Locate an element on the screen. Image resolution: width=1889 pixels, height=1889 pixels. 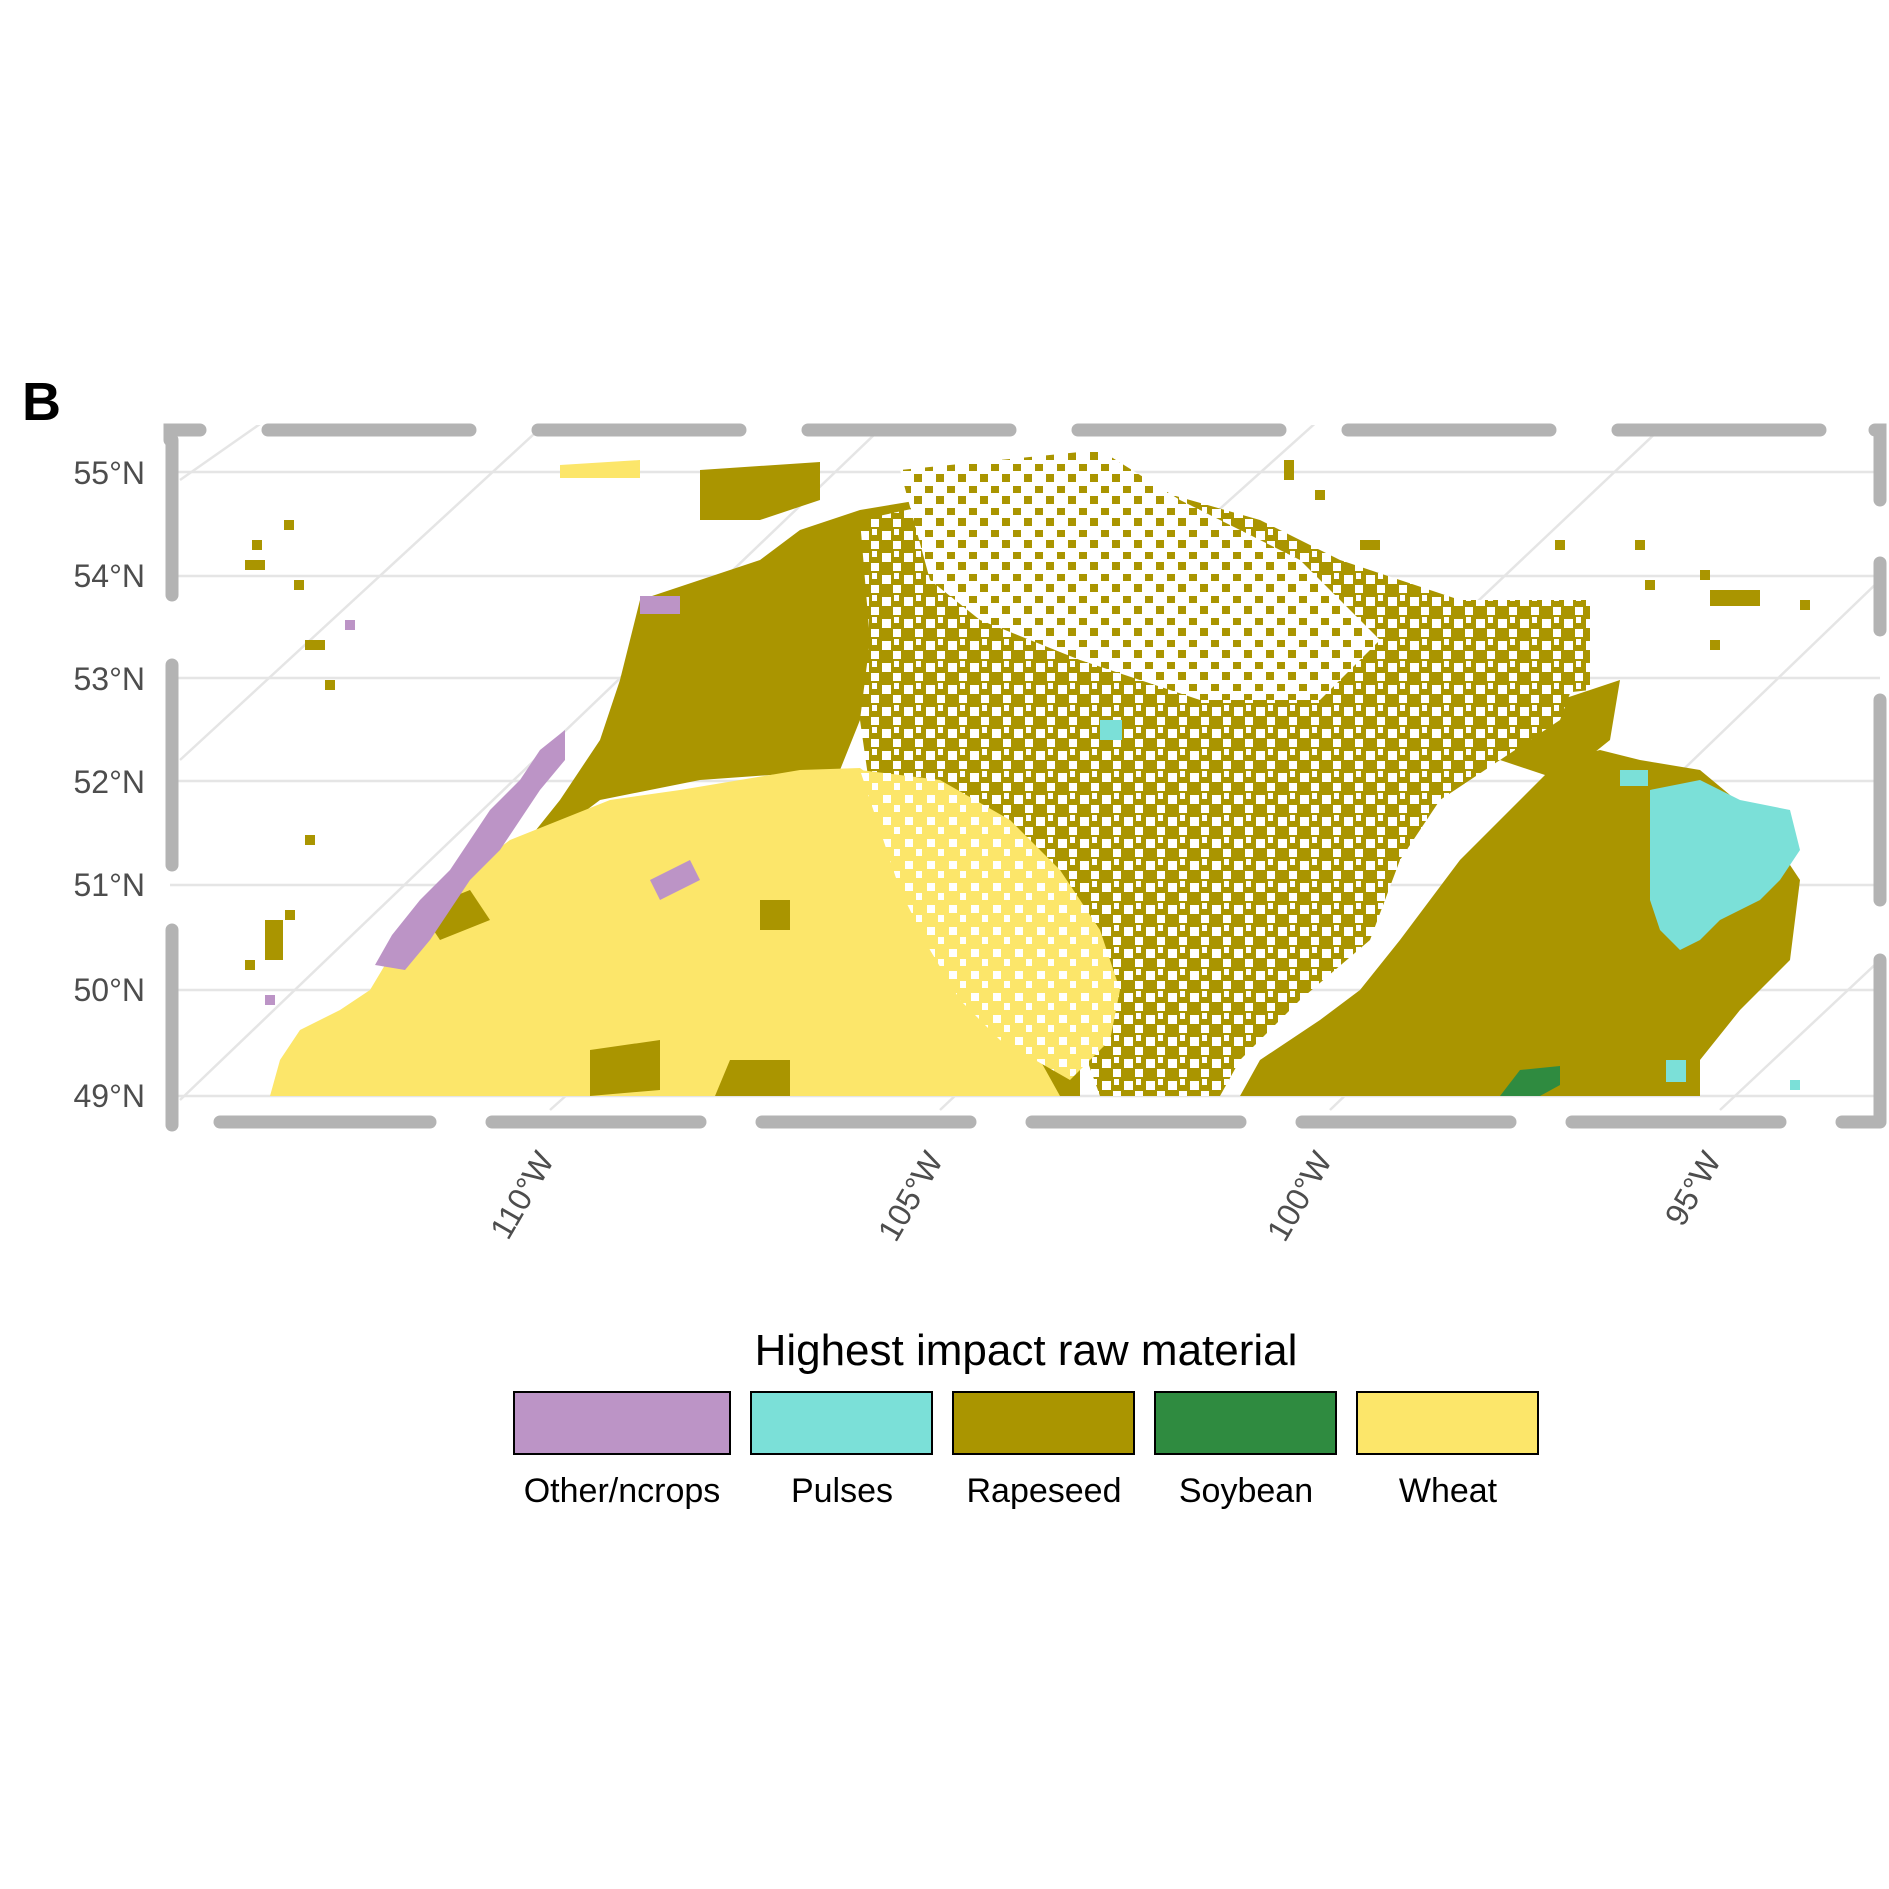
other-ncrops-north is located at coordinates (660, 605).